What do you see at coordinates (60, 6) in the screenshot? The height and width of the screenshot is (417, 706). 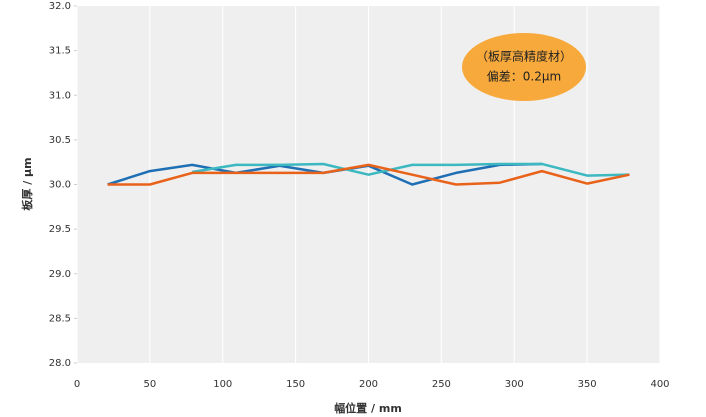 I see `y-tick-label: 32.0` at bounding box center [60, 6].